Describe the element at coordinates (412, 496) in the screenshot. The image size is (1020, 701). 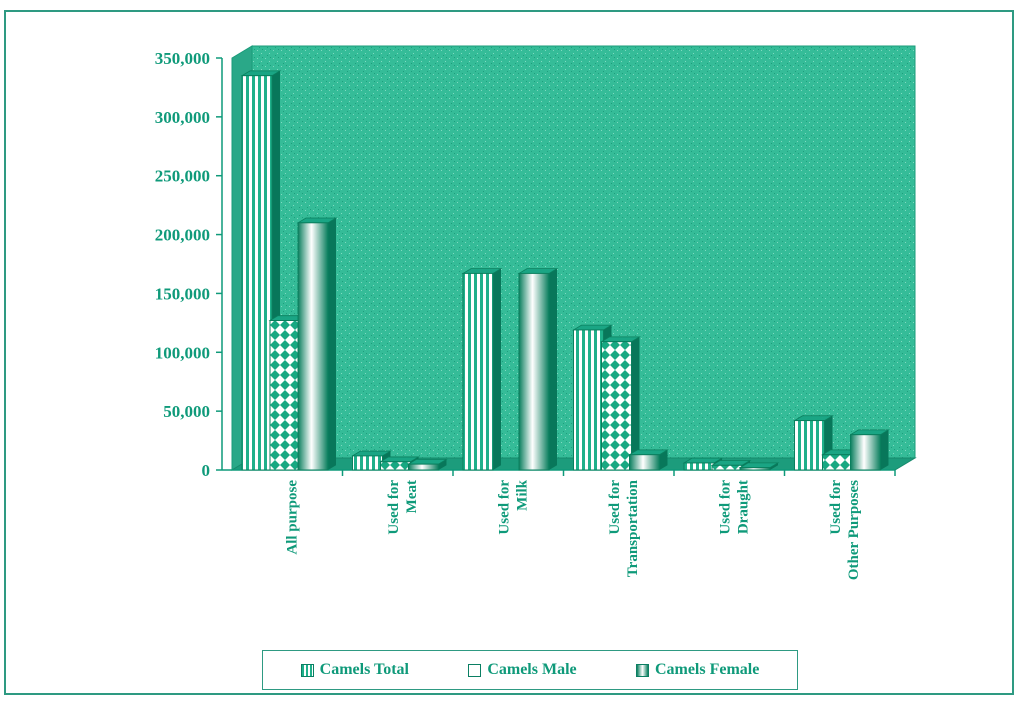
I see `x-category-label-1-1: Meat` at that location.